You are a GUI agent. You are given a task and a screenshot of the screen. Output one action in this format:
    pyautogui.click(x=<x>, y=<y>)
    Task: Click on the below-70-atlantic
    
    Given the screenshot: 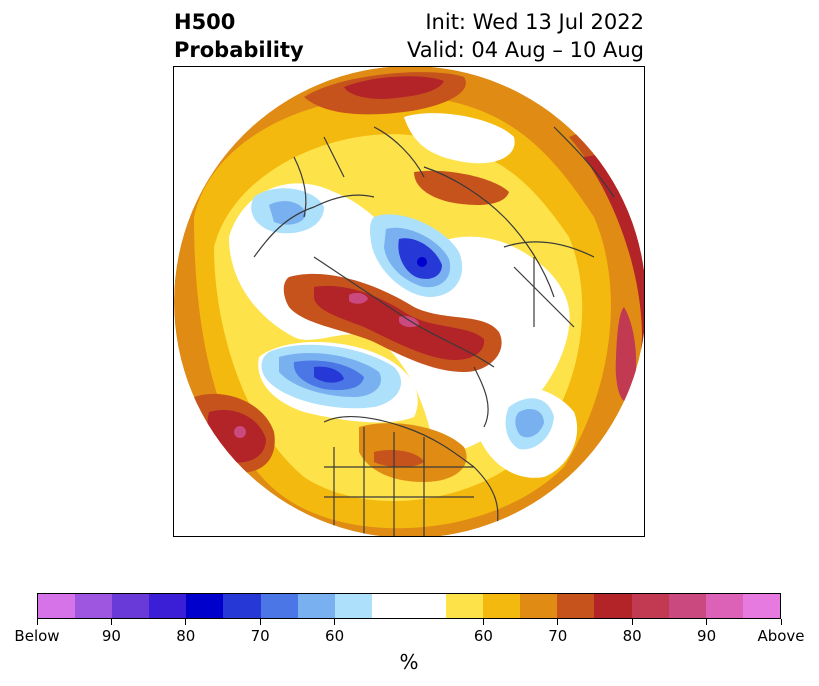 What is the action you would take?
    pyautogui.click(x=529, y=423)
    